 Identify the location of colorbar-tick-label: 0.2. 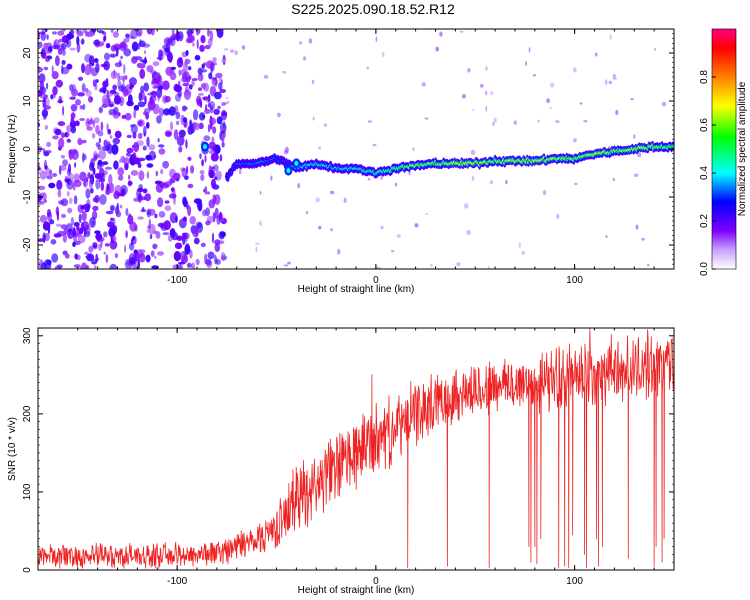
(704, 221).